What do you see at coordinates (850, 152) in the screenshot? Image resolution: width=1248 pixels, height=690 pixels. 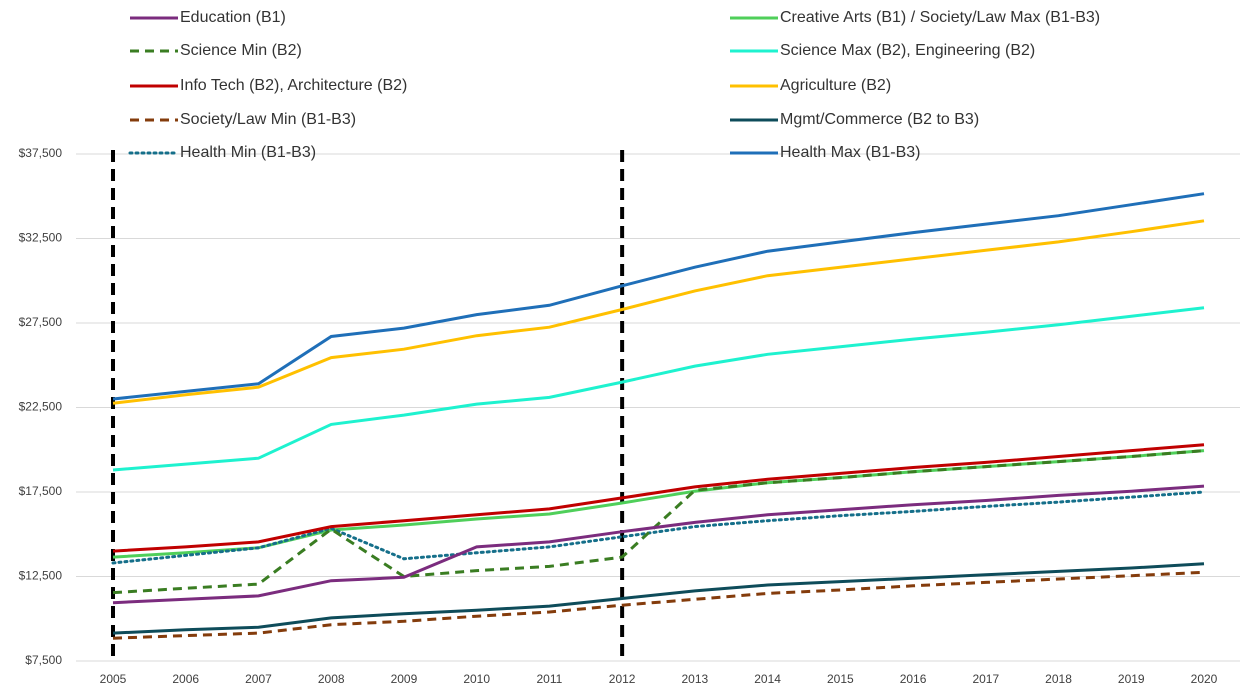 I see `legend-label: Health Max (B1-B3)` at bounding box center [850, 152].